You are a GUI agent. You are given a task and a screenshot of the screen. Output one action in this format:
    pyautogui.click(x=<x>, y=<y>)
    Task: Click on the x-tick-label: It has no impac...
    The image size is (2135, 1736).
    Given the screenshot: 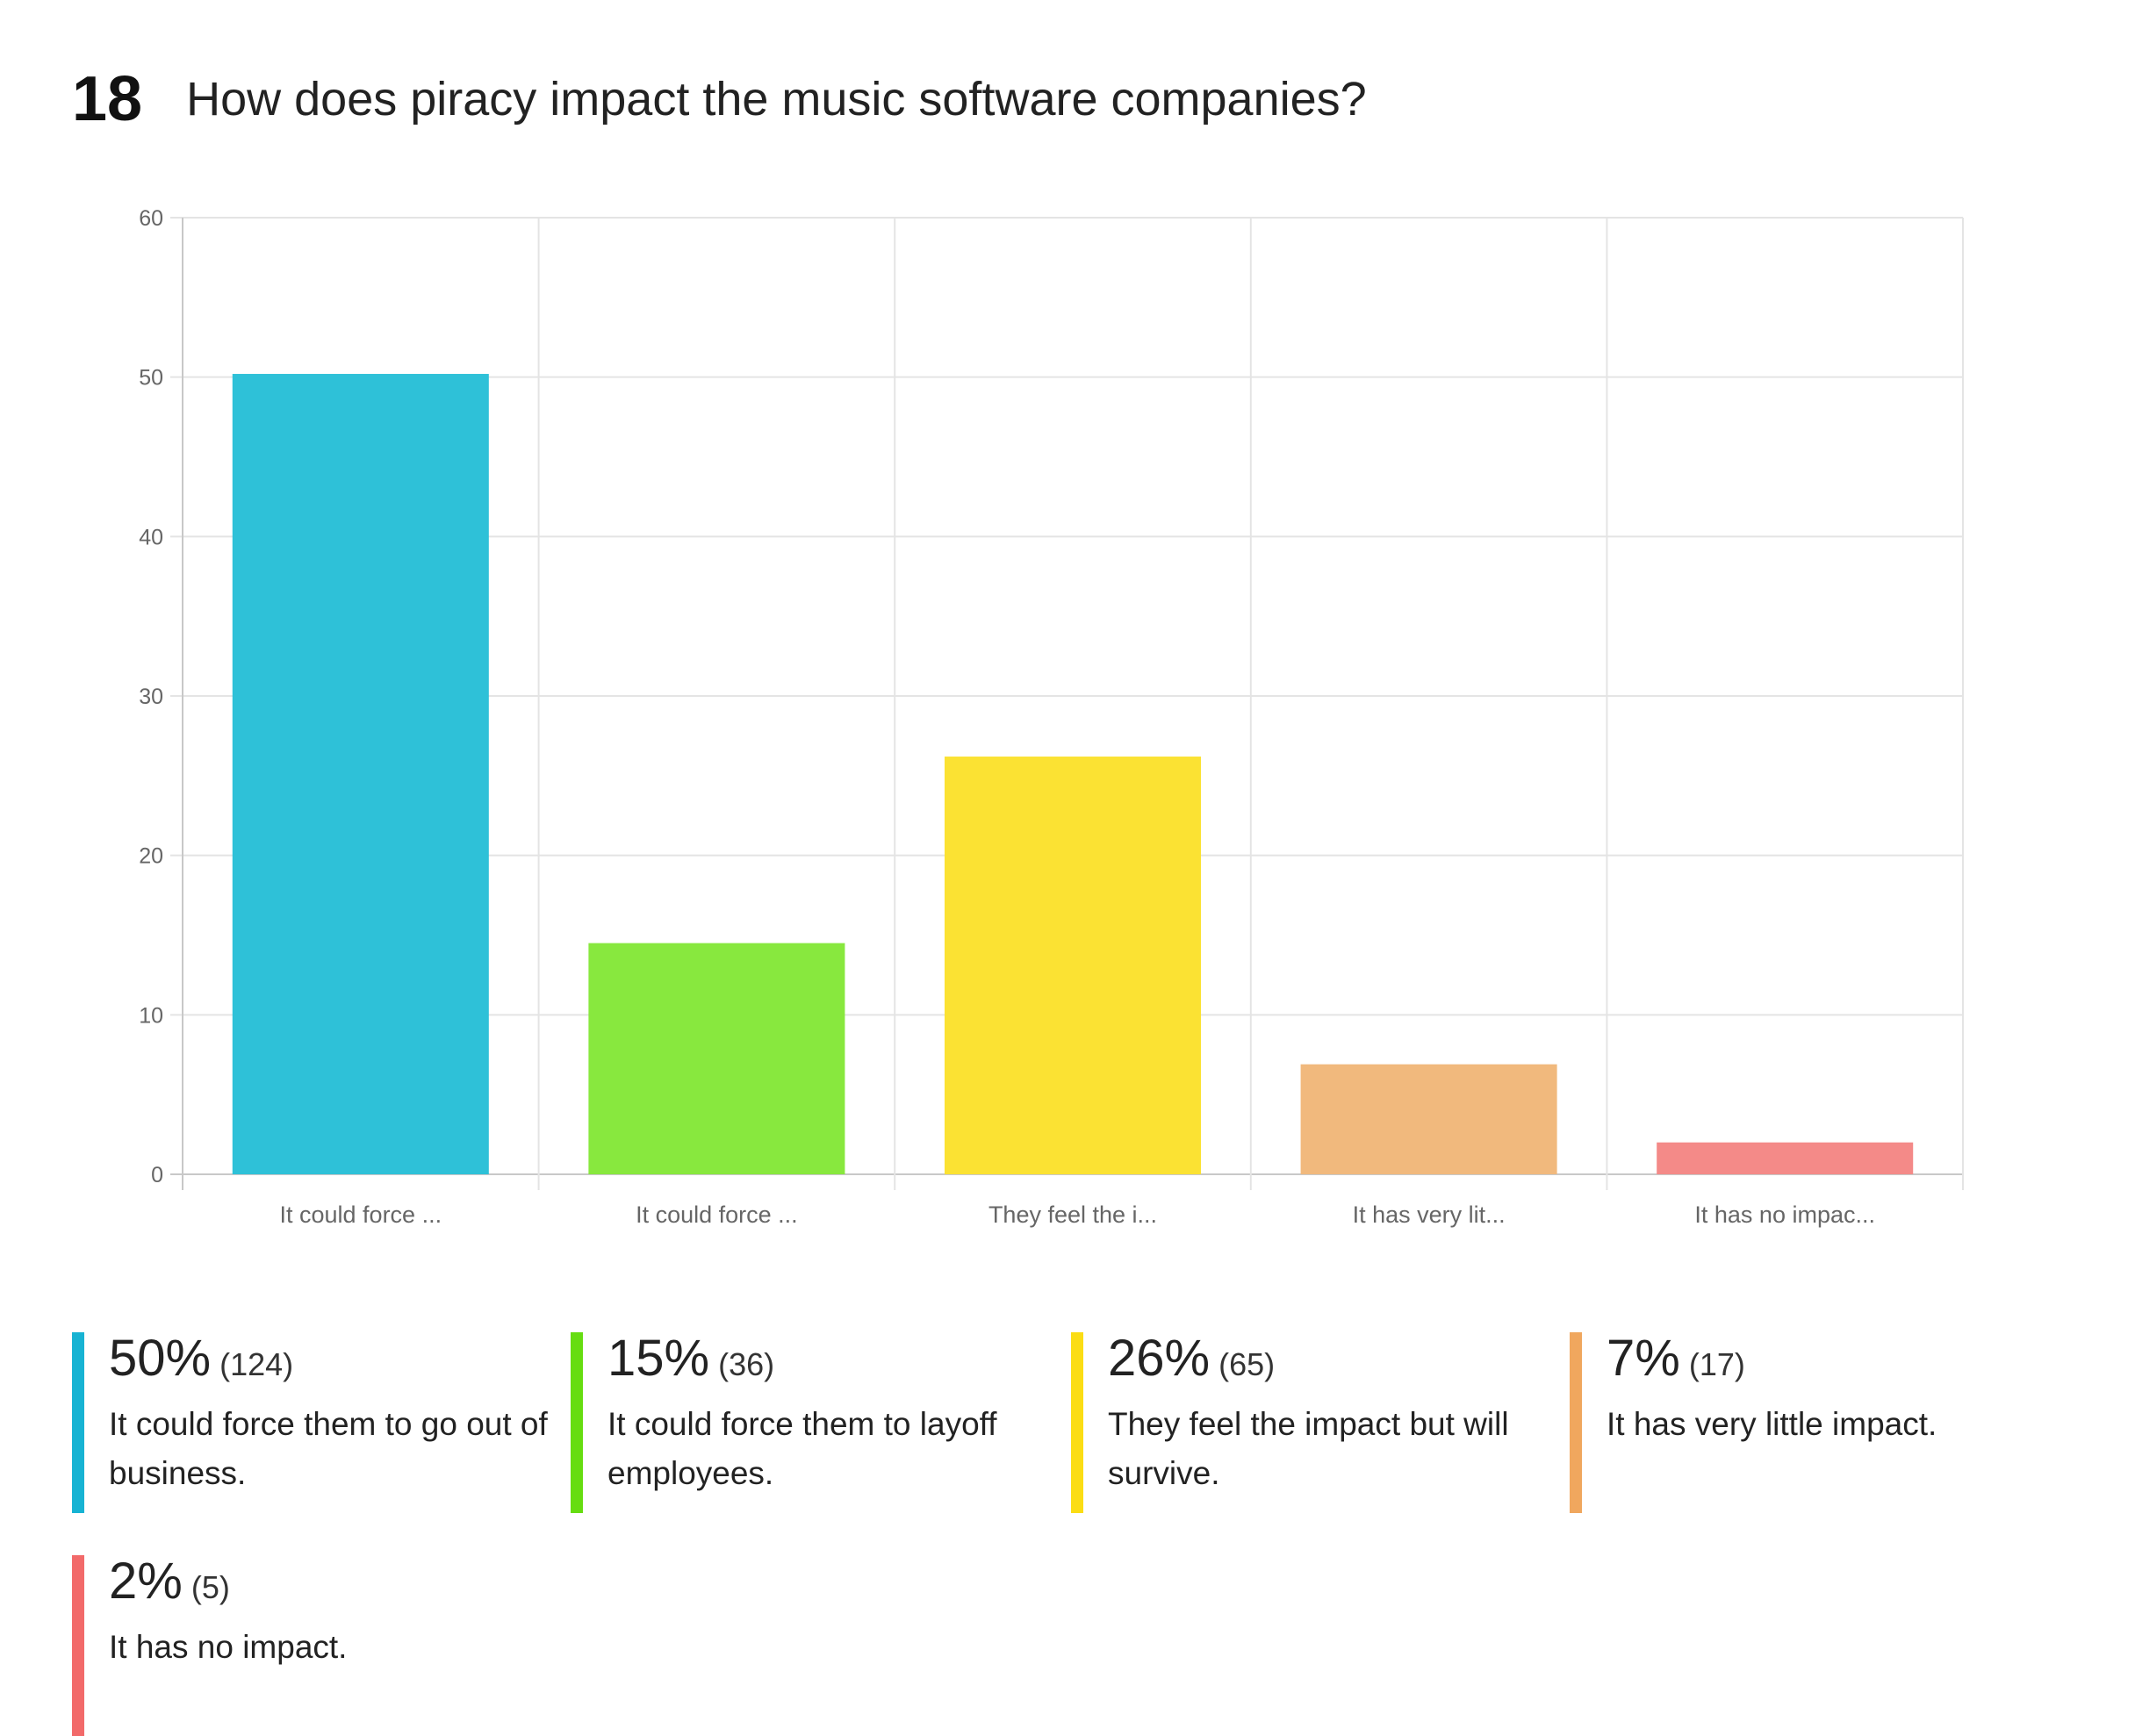 What is the action you would take?
    pyautogui.click(x=1784, y=1215)
    